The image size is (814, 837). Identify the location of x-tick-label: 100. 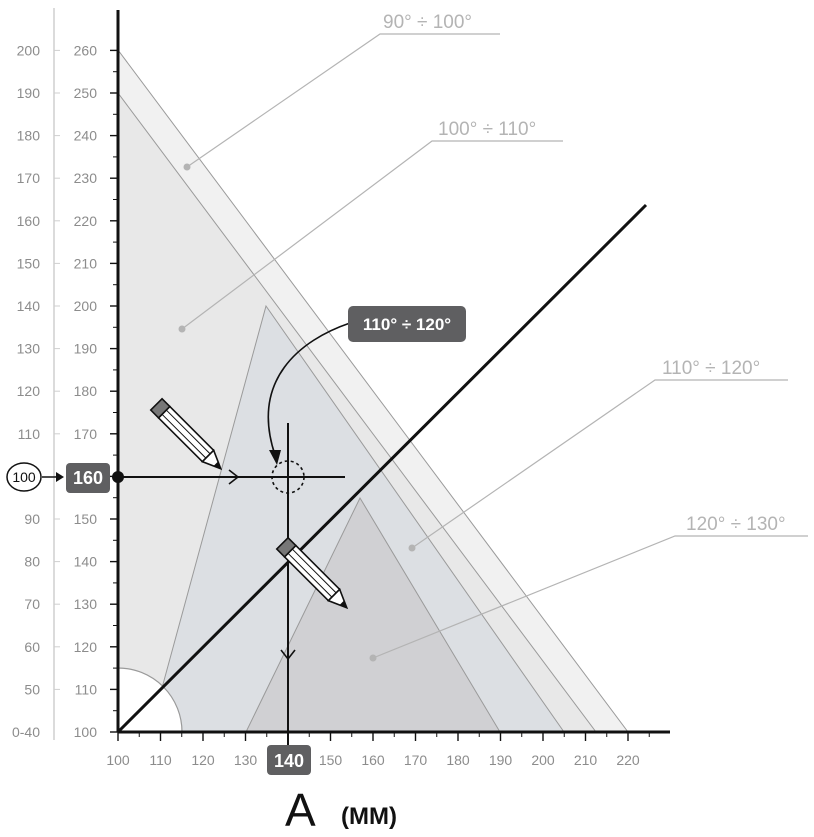
(118, 760).